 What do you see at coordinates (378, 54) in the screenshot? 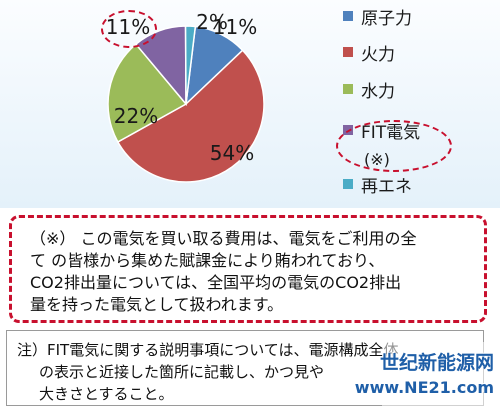
I see `legend-label: 火力` at bounding box center [378, 54].